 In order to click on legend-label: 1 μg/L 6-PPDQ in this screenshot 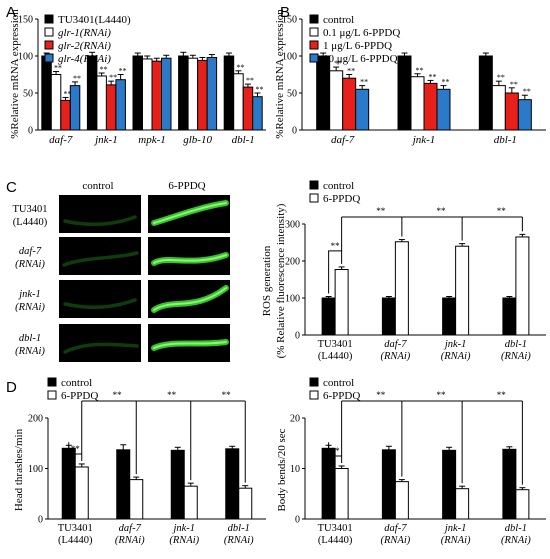, I will do `click(357, 46)`.